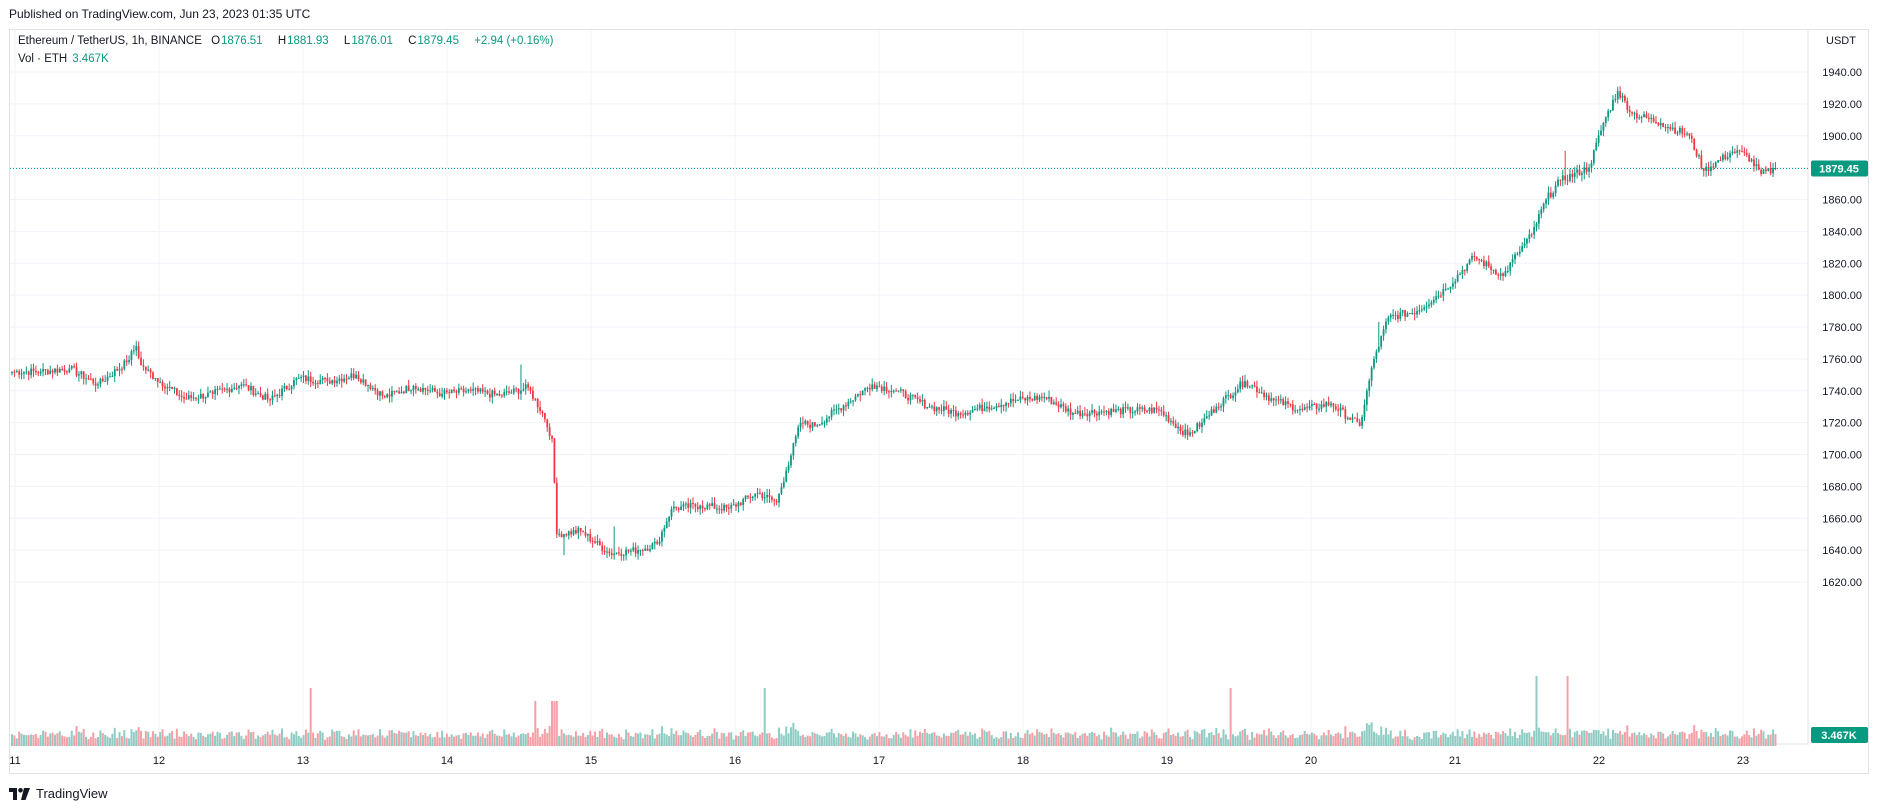 The width and height of the screenshot is (1883, 809). What do you see at coordinates (1842, 264) in the screenshot?
I see `y-tick-label: 1820.00` at bounding box center [1842, 264].